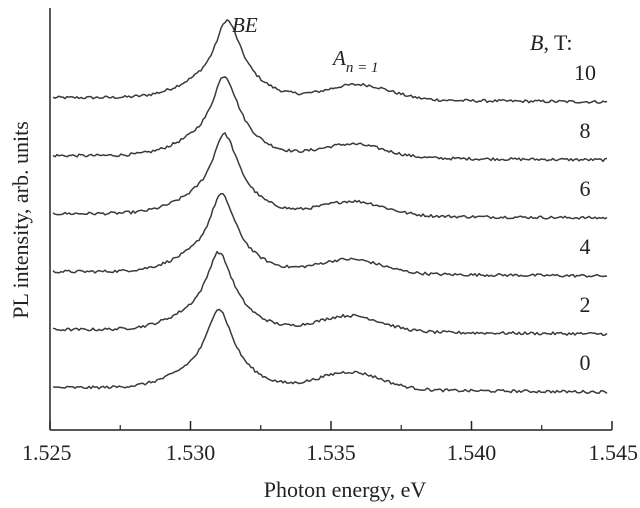 This screenshot has width=640, height=508. I want to click on x-ticks, so click(331, 425).